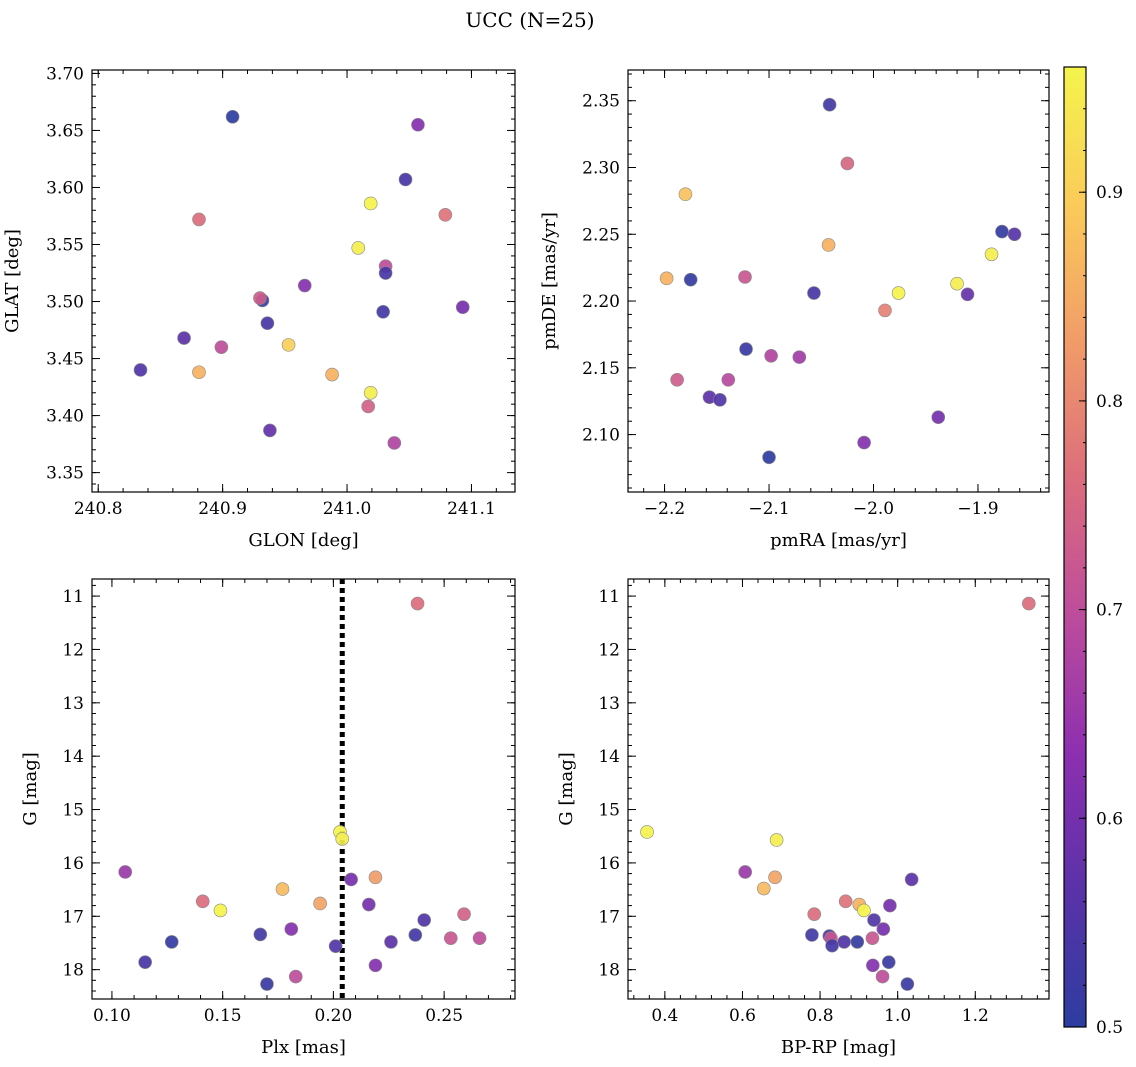 This screenshot has width=1136, height=1067. I want to click on colorbar-tick-label: 0.5, so click(1109, 1028).